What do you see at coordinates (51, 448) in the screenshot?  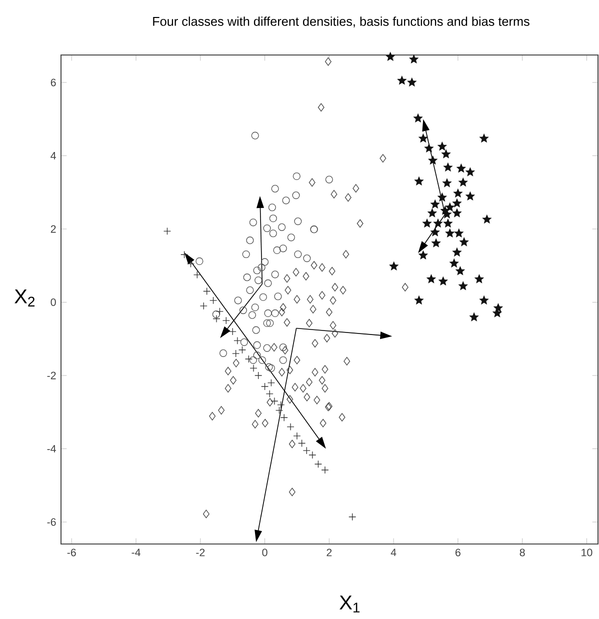 I see `y-tick-label: -4` at bounding box center [51, 448].